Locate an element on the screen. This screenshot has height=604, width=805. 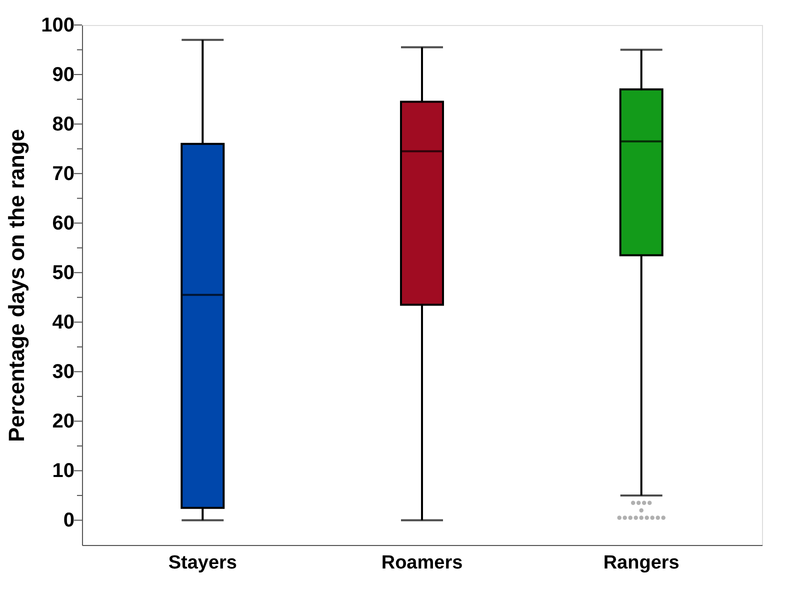
y-tick-label: 90 is located at coordinates (63, 75).